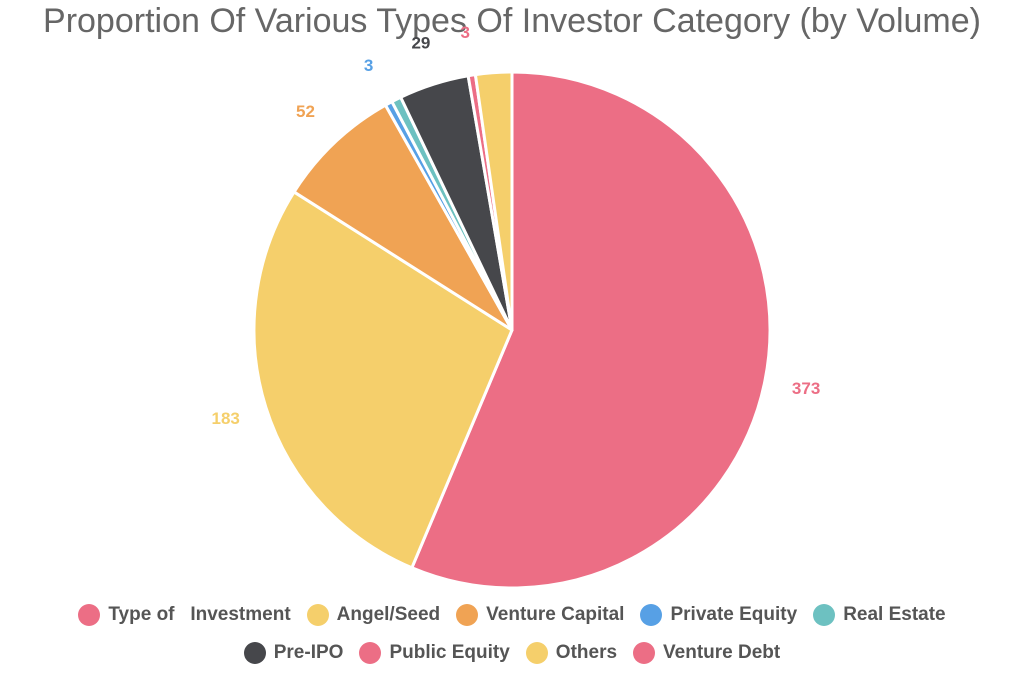 This screenshot has width=1024, height=683. What do you see at coordinates (722, 652) in the screenshot?
I see `legend-label: Venture Debt` at bounding box center [722, 652].